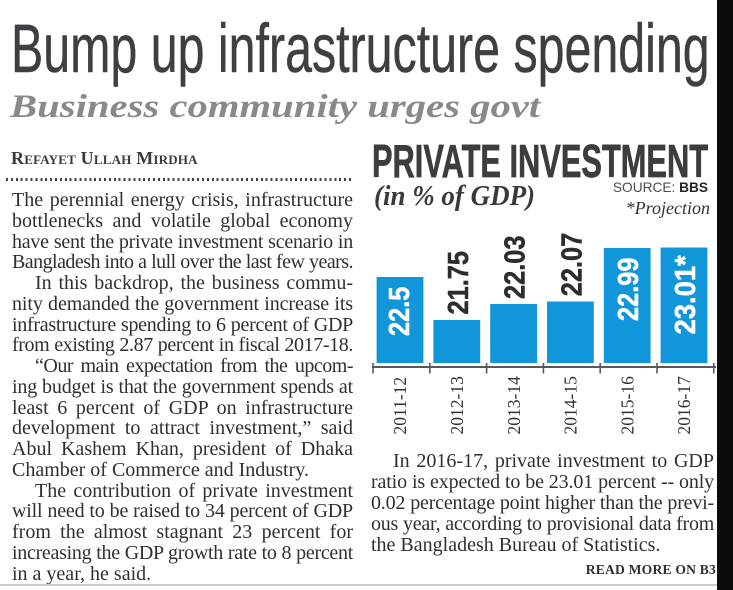 This screenshot has height=590, width=733. What do you see at coordinates (571, 264) in the screenshot?
I see `svg-text: 22.07` at bounding box center [571, 264].